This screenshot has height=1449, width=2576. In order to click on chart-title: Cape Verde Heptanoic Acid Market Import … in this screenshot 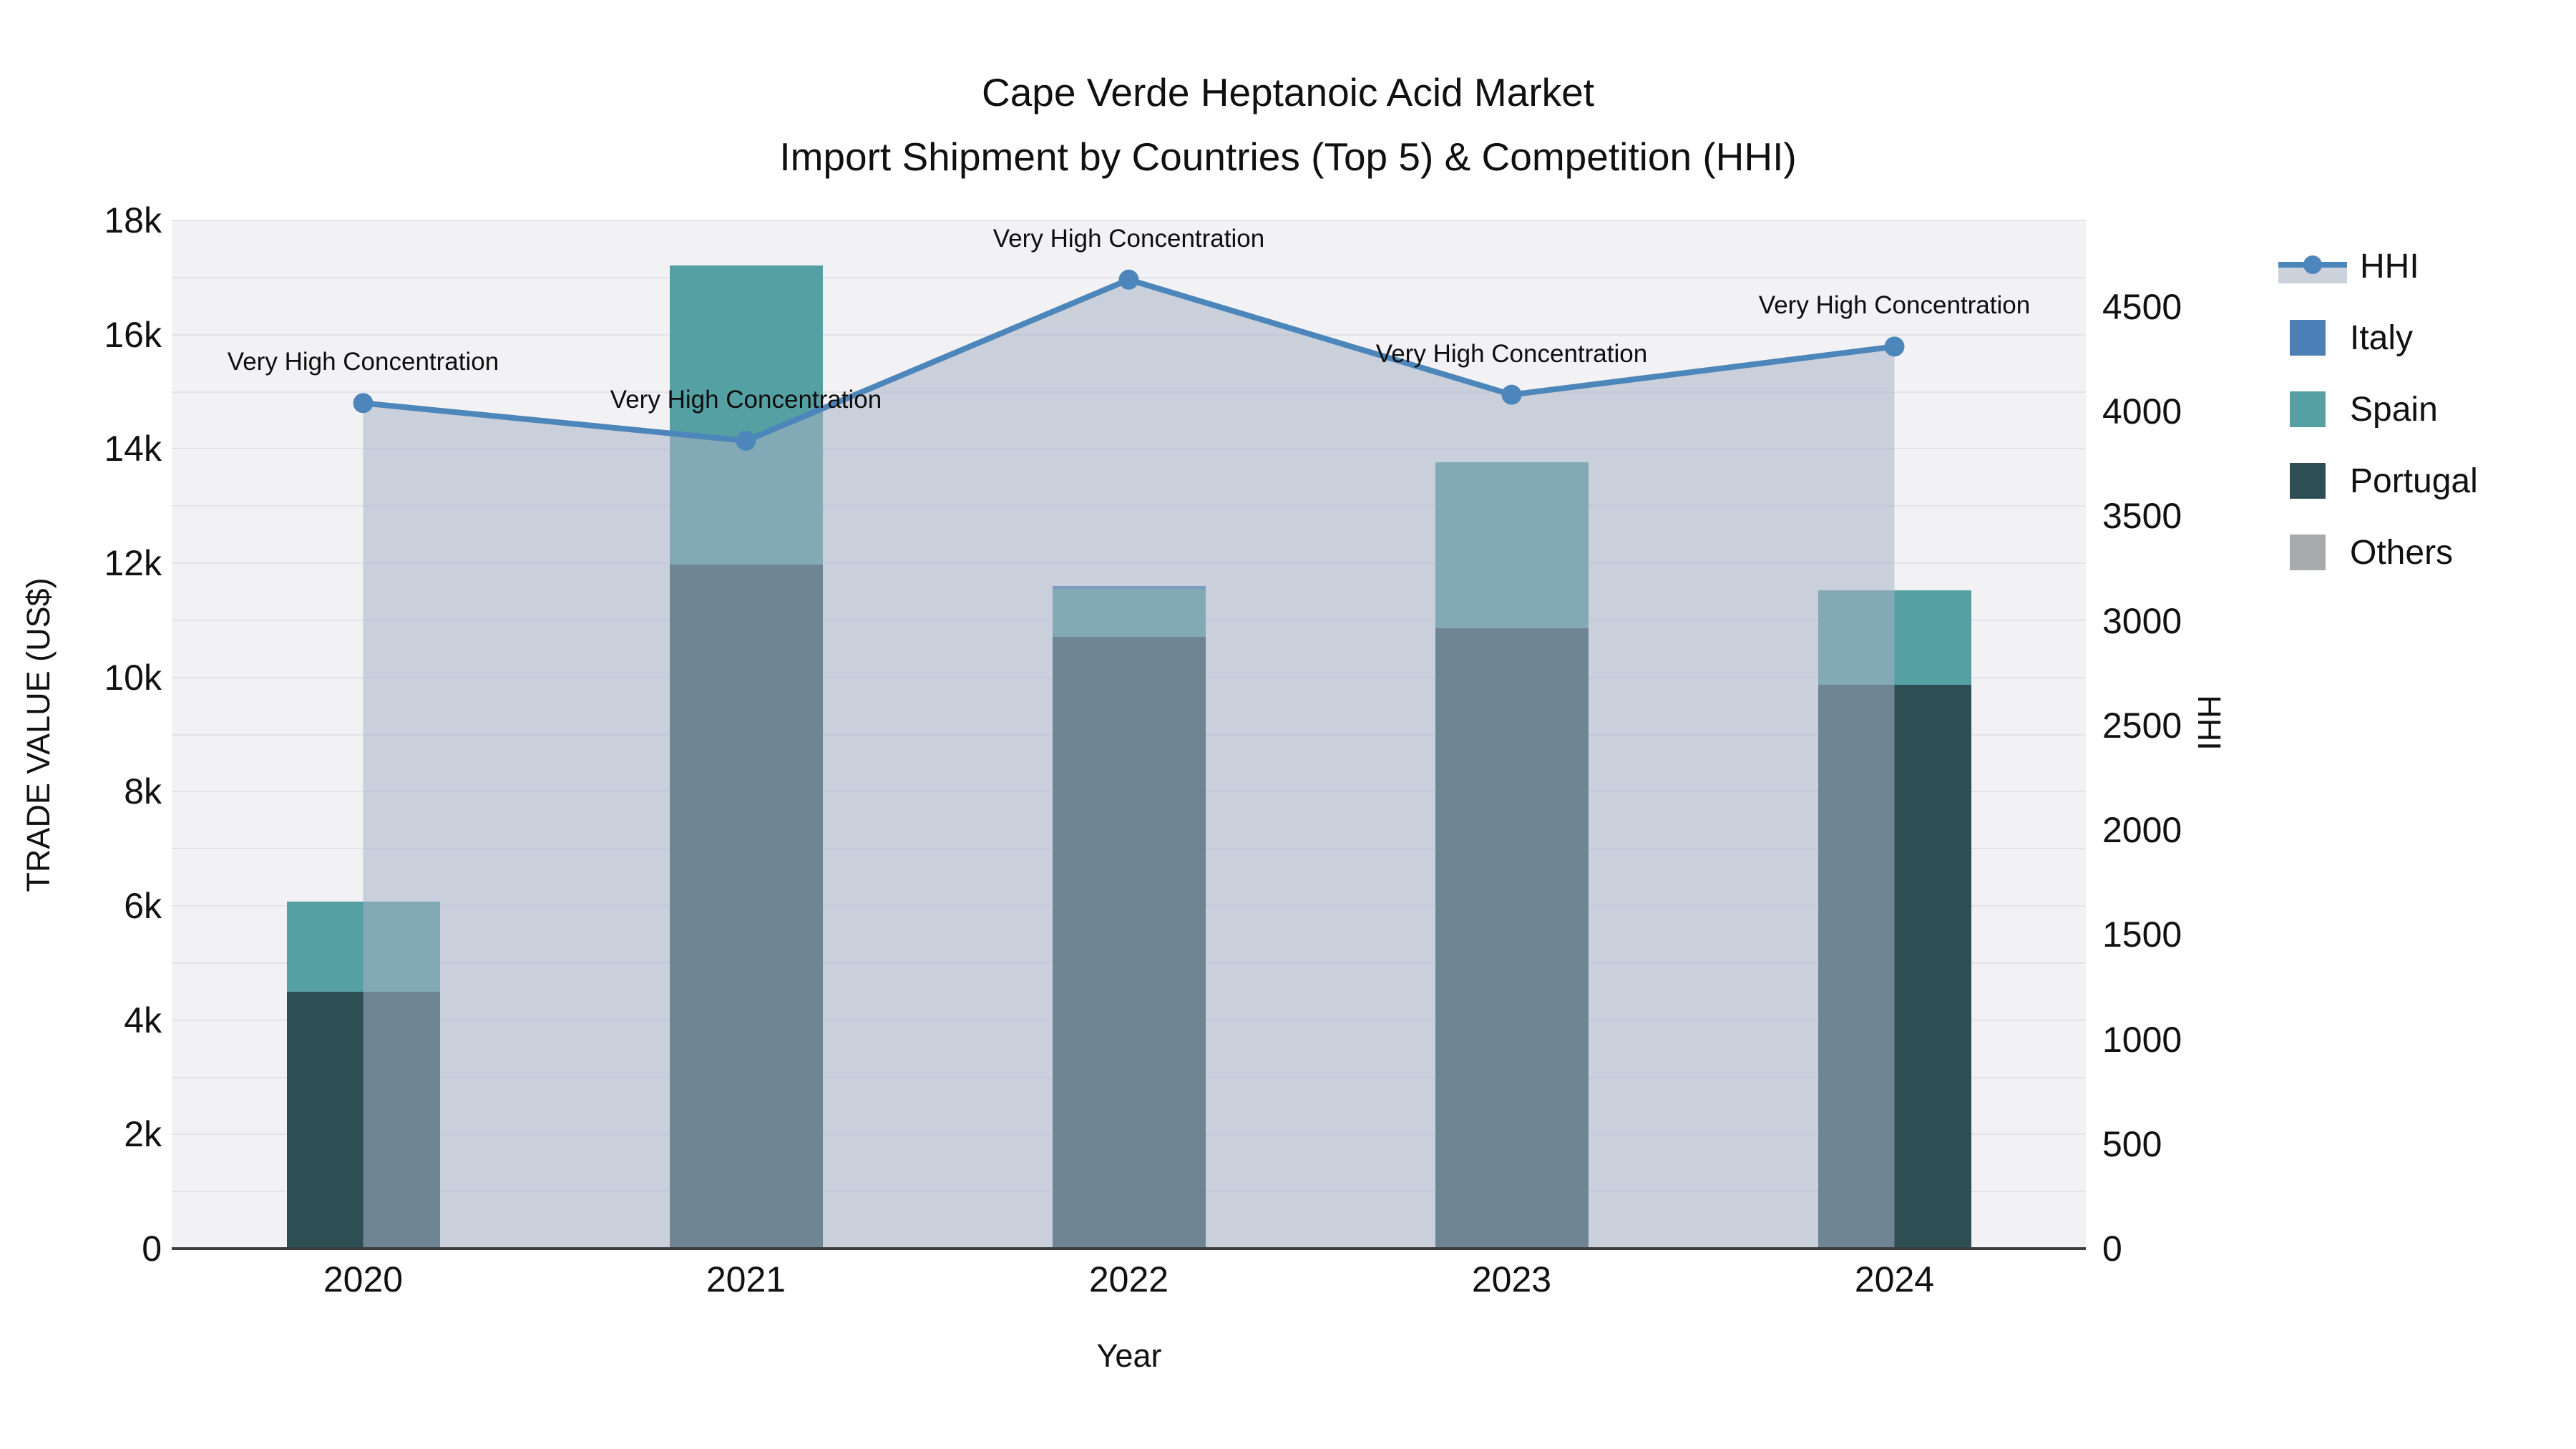, I will do `click(1288, 124)`.